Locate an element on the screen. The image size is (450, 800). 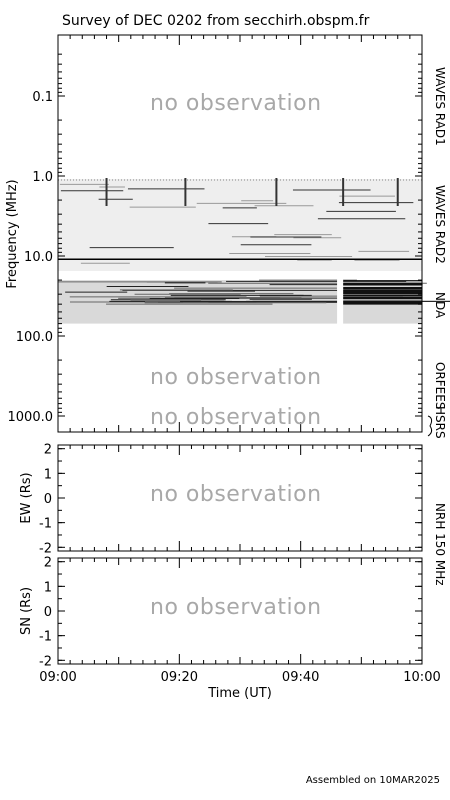
rad1-no-observation: no observation is located at coordinates (236, 103).